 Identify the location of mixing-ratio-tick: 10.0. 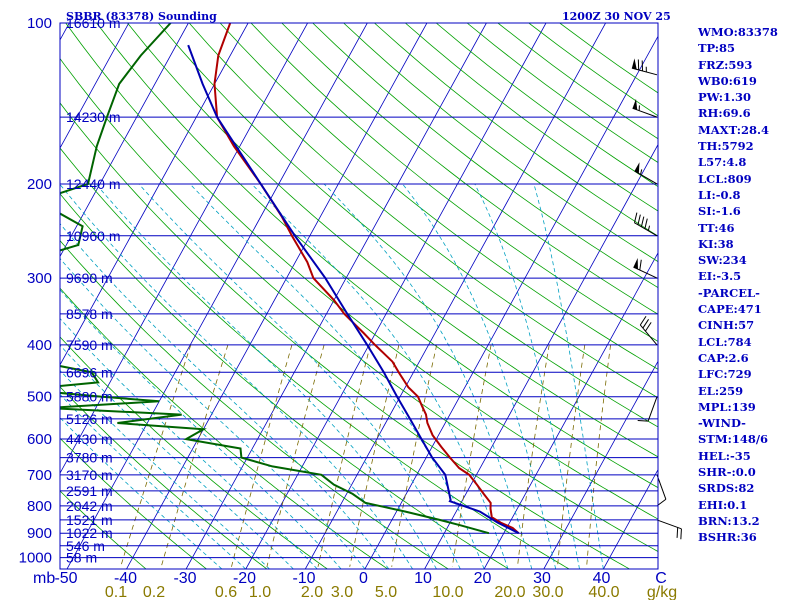
(447, 592).